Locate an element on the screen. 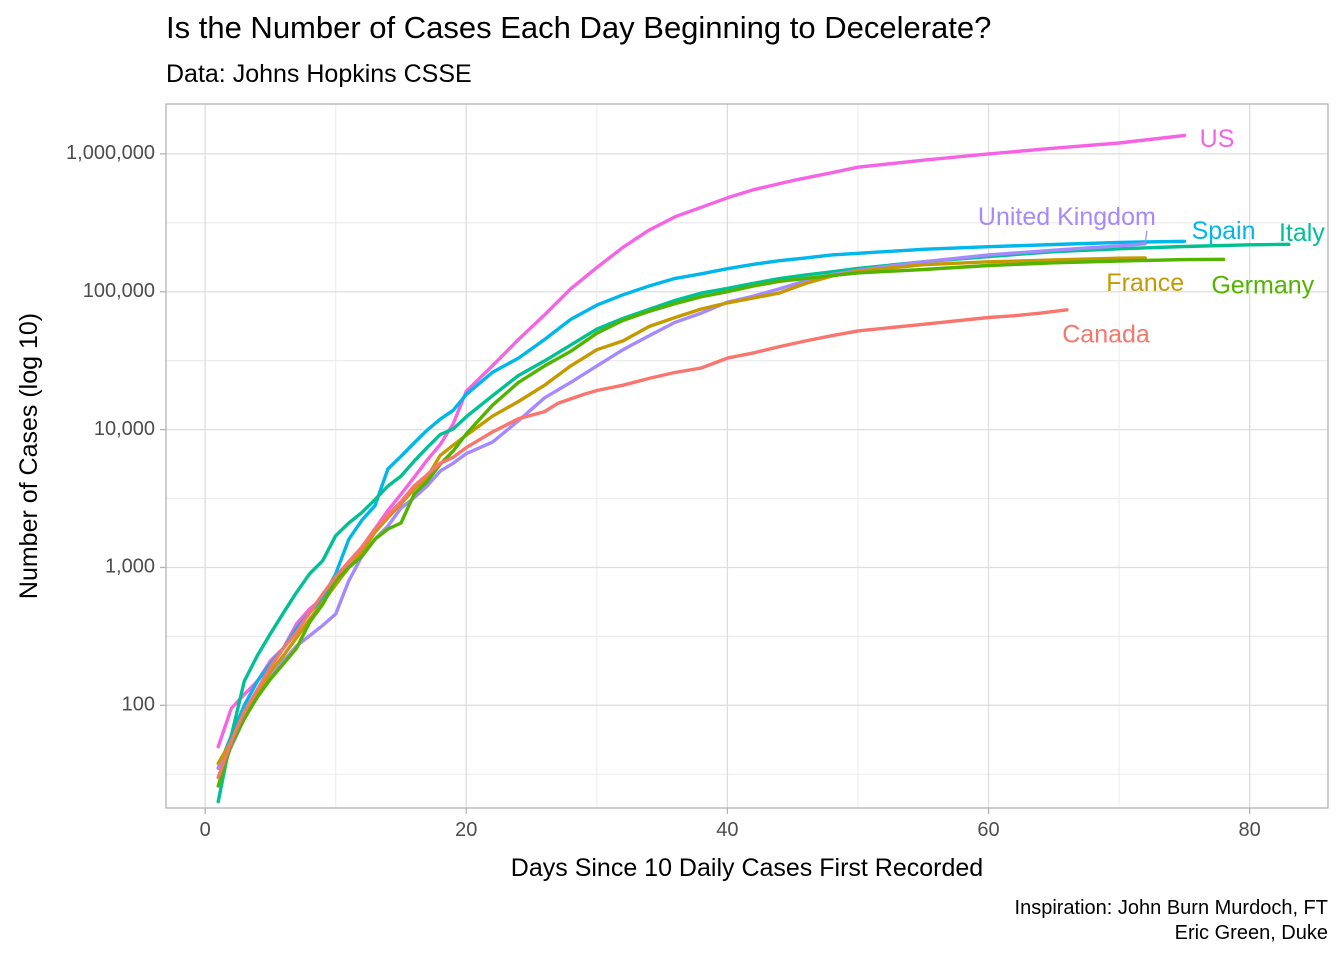 The height and width of the screenshot is (960, 1344). series-label-canada: Canada is located at coordinates (1106, 334).